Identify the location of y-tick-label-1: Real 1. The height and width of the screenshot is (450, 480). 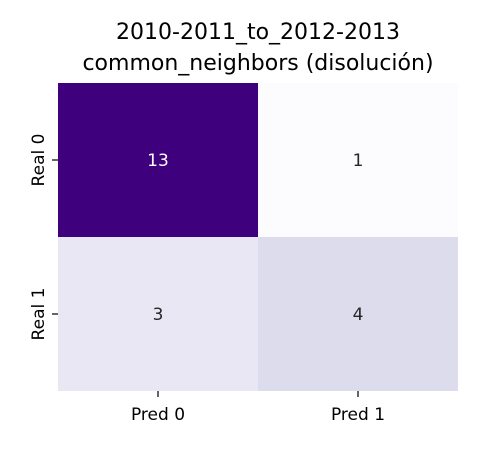
(39, 314).